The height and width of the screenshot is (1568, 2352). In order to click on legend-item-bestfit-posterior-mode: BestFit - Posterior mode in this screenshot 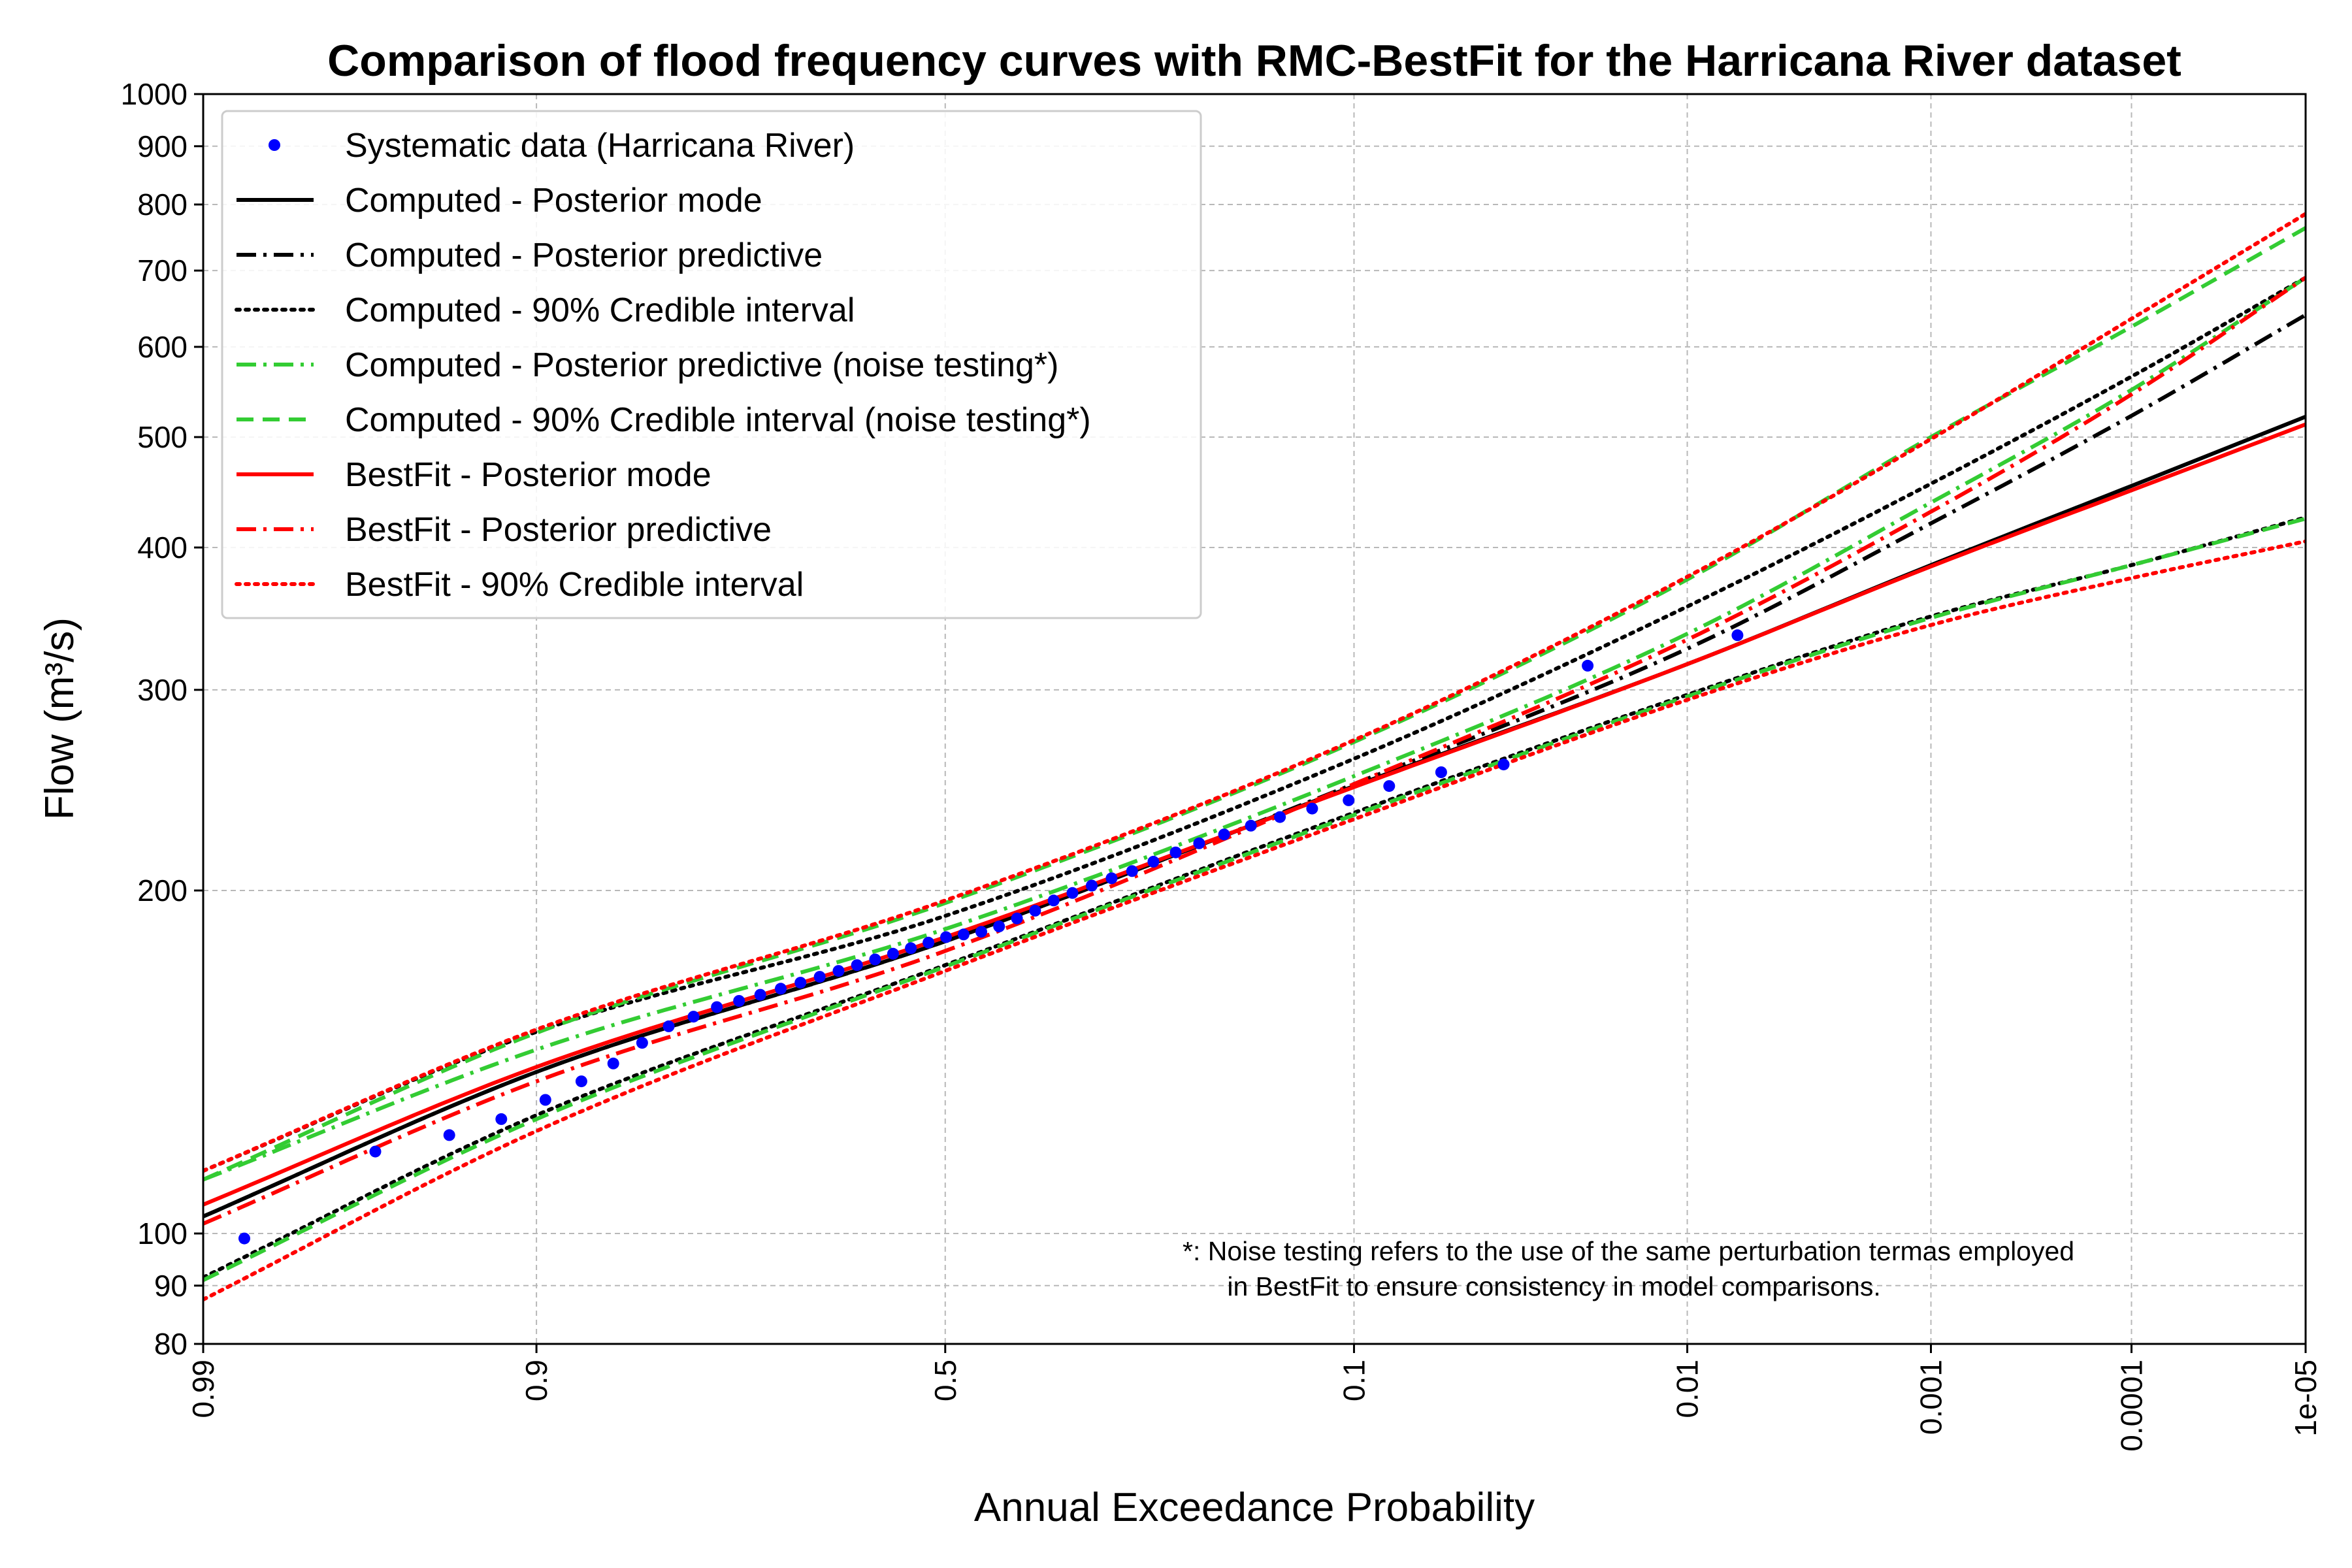, I will do `click(474, 475)`.